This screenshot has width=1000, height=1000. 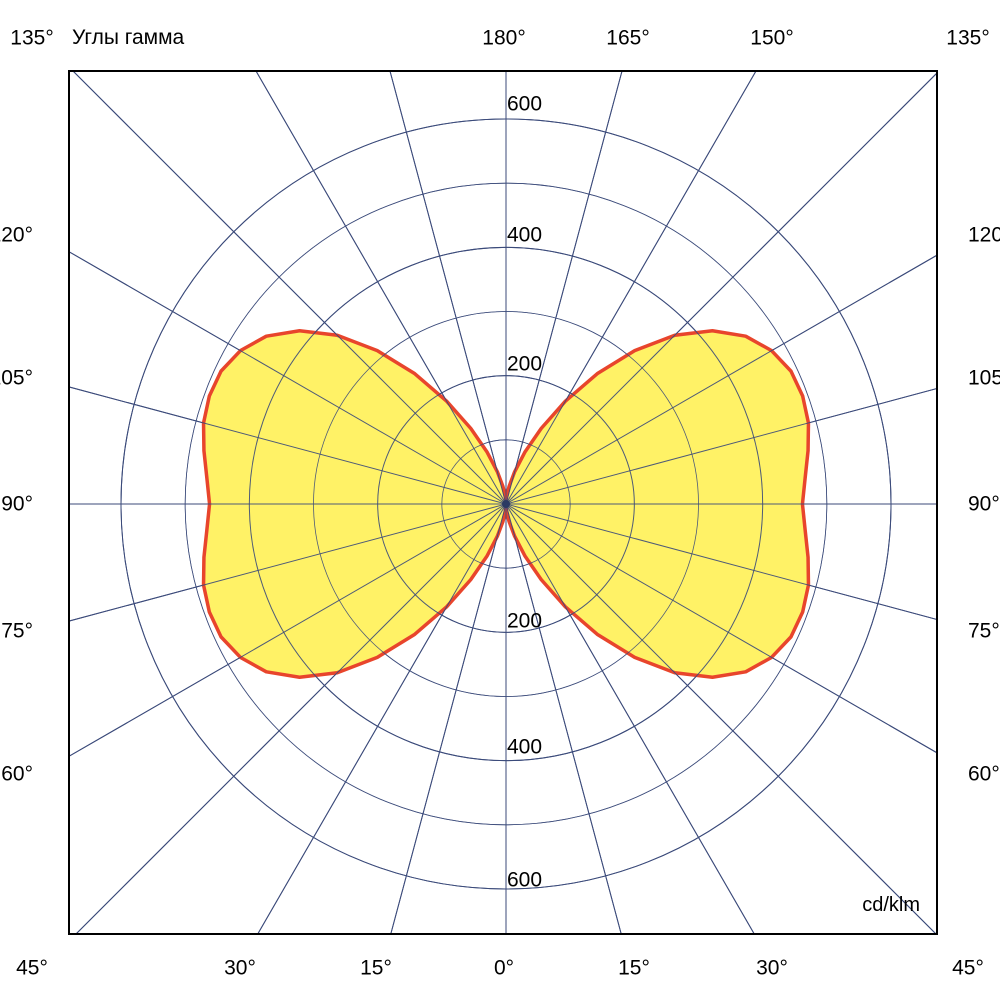 What do you see at coordinates (772, 38) in the screenshot?
I see `axis-label-top: 150°` at bounding box center [772, 38].